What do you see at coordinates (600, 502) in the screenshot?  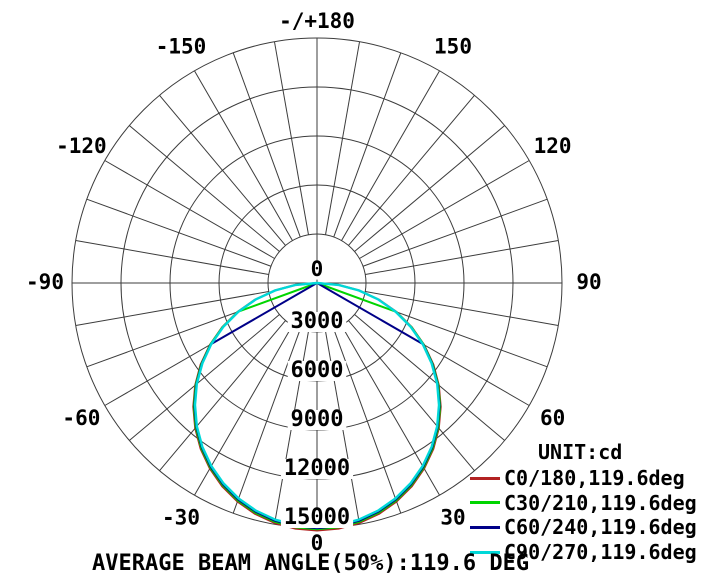 I see `legend-item-label: C30/210,119.6deg` at bounding box center [600, 502].